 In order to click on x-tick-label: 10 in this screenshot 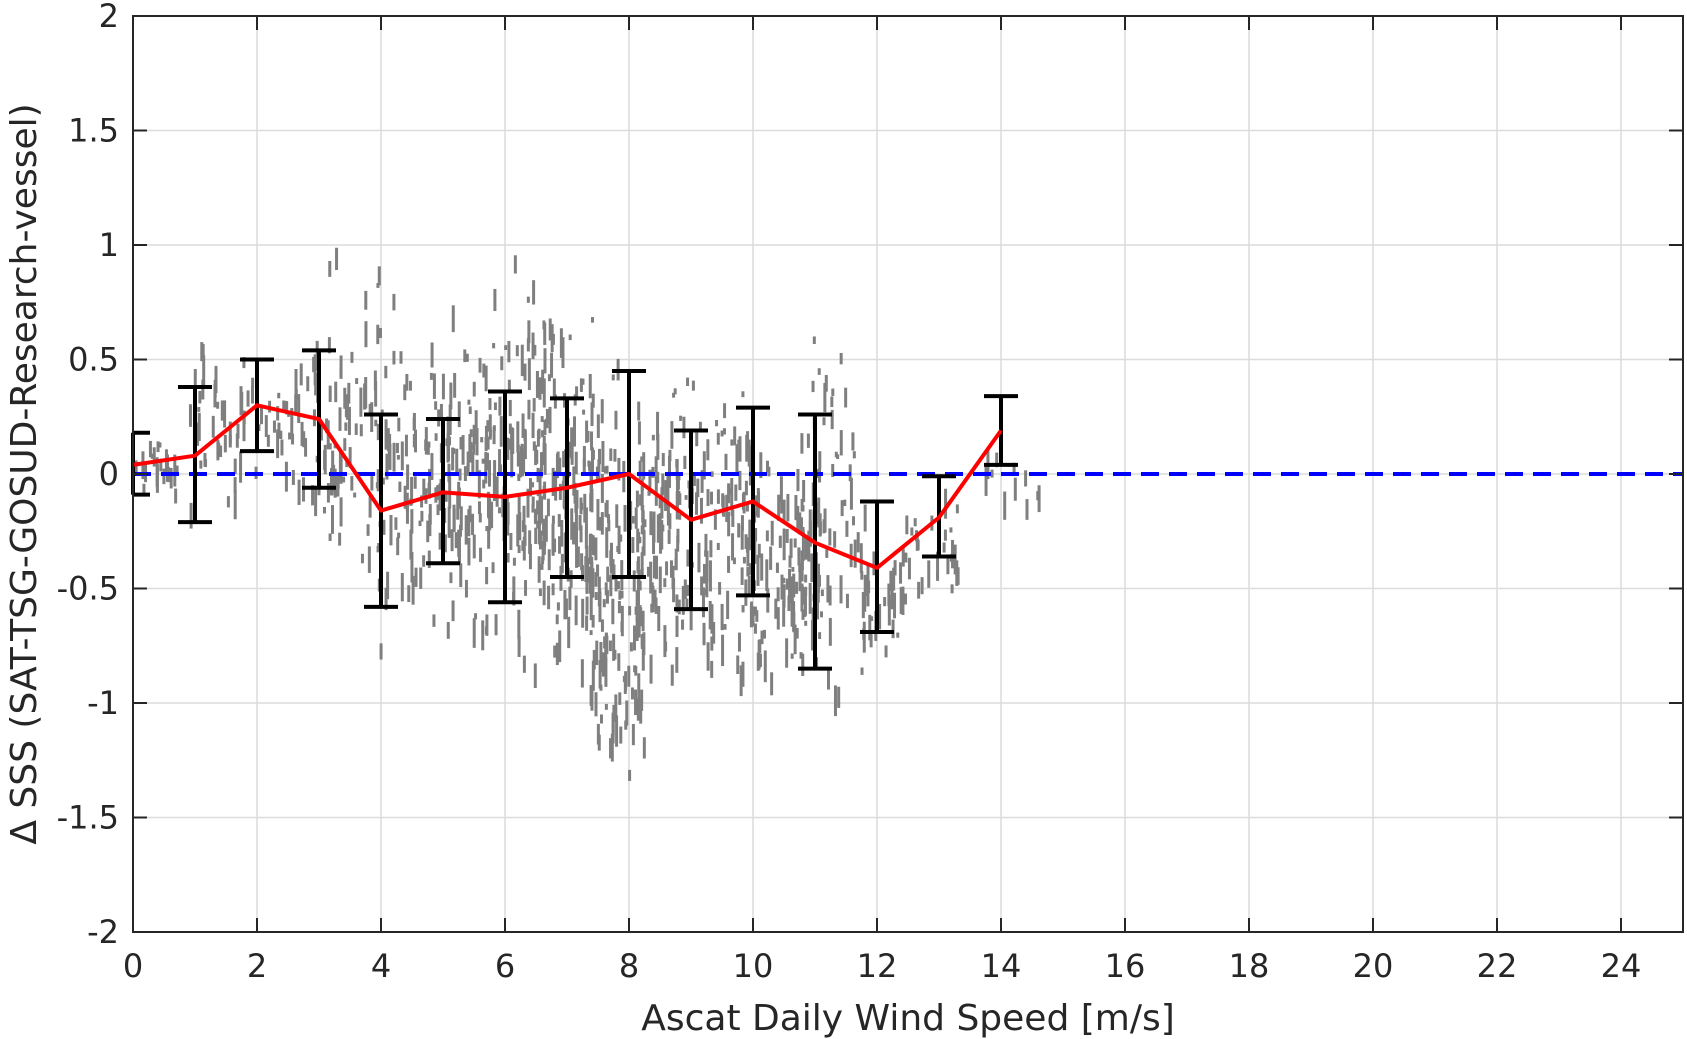, I will do `click(753, 966)`.